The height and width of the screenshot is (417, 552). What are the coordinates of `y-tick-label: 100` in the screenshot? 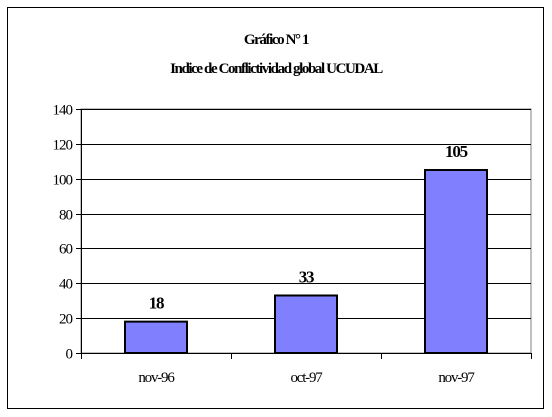 It's located at (63, 181).